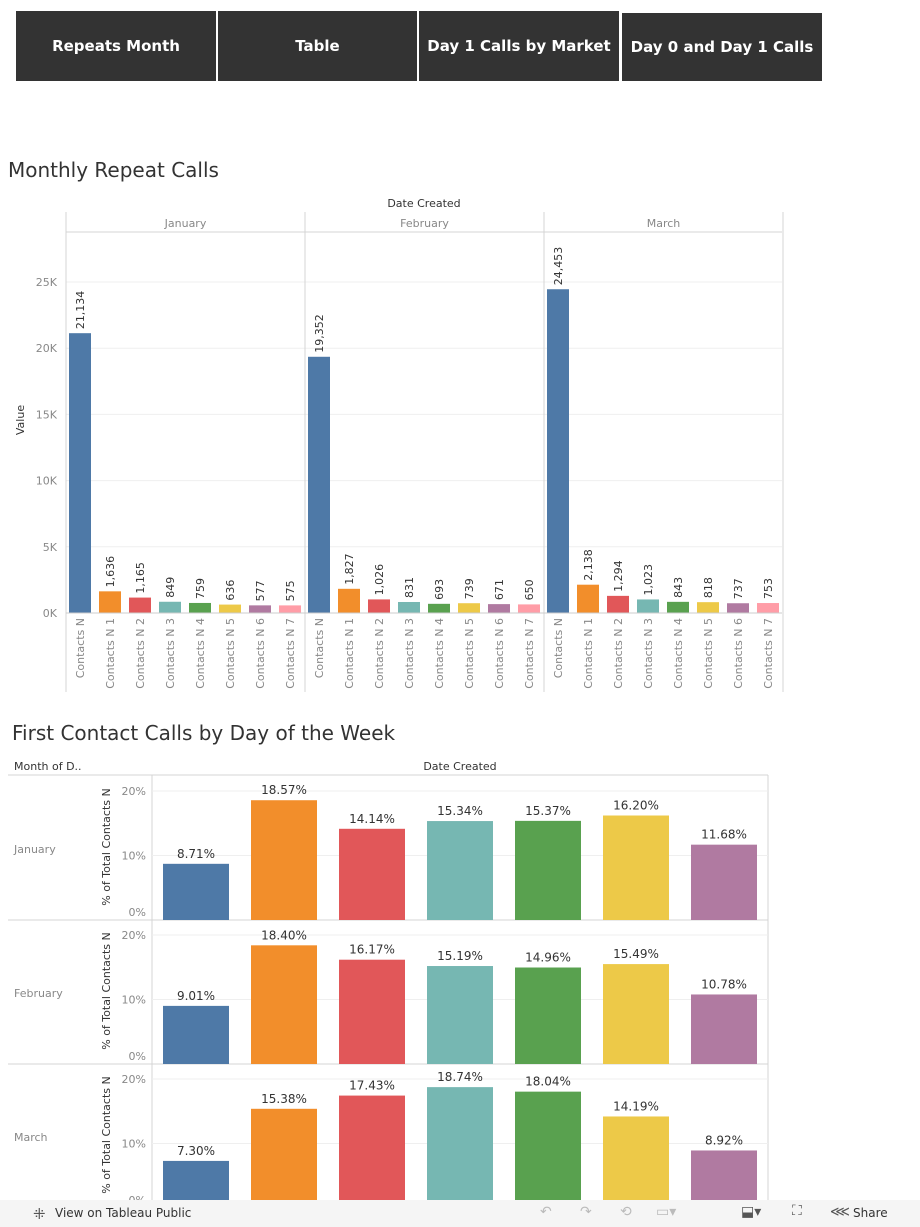 The width and height of the screenshot is (920, 1227). What do you see at coordinates (317, 46) in the screenshot?
I see `tab-table: Table` at bounding box center [317, 46].